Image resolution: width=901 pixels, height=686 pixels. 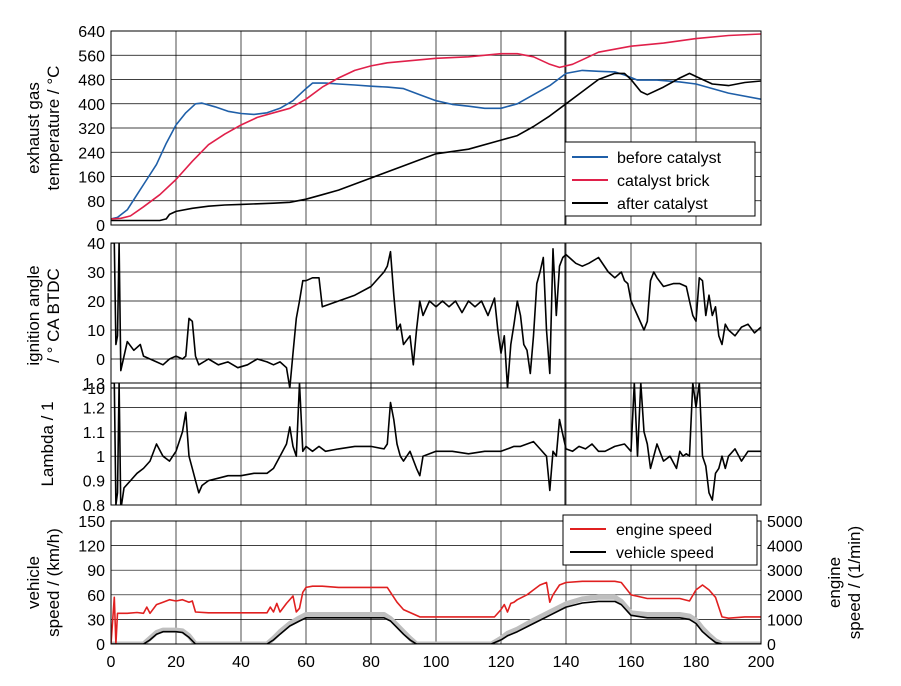 I want to click on y-tick-label: 240, so click(x=91, y=153).